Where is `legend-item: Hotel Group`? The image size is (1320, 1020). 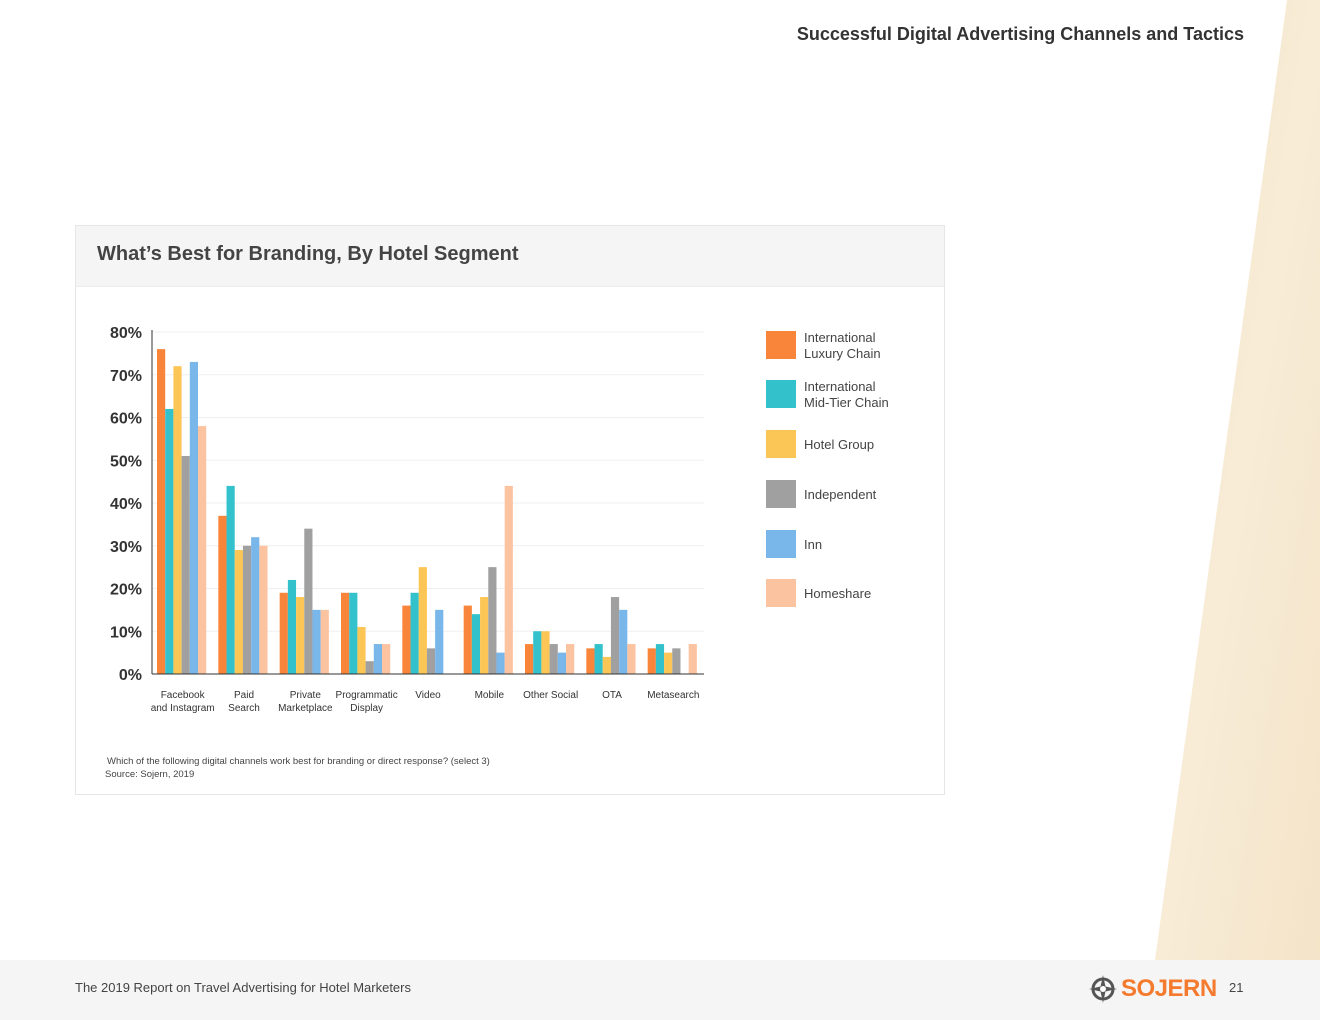 legend-item: Hotel Group is located at coordinates (856, 445).